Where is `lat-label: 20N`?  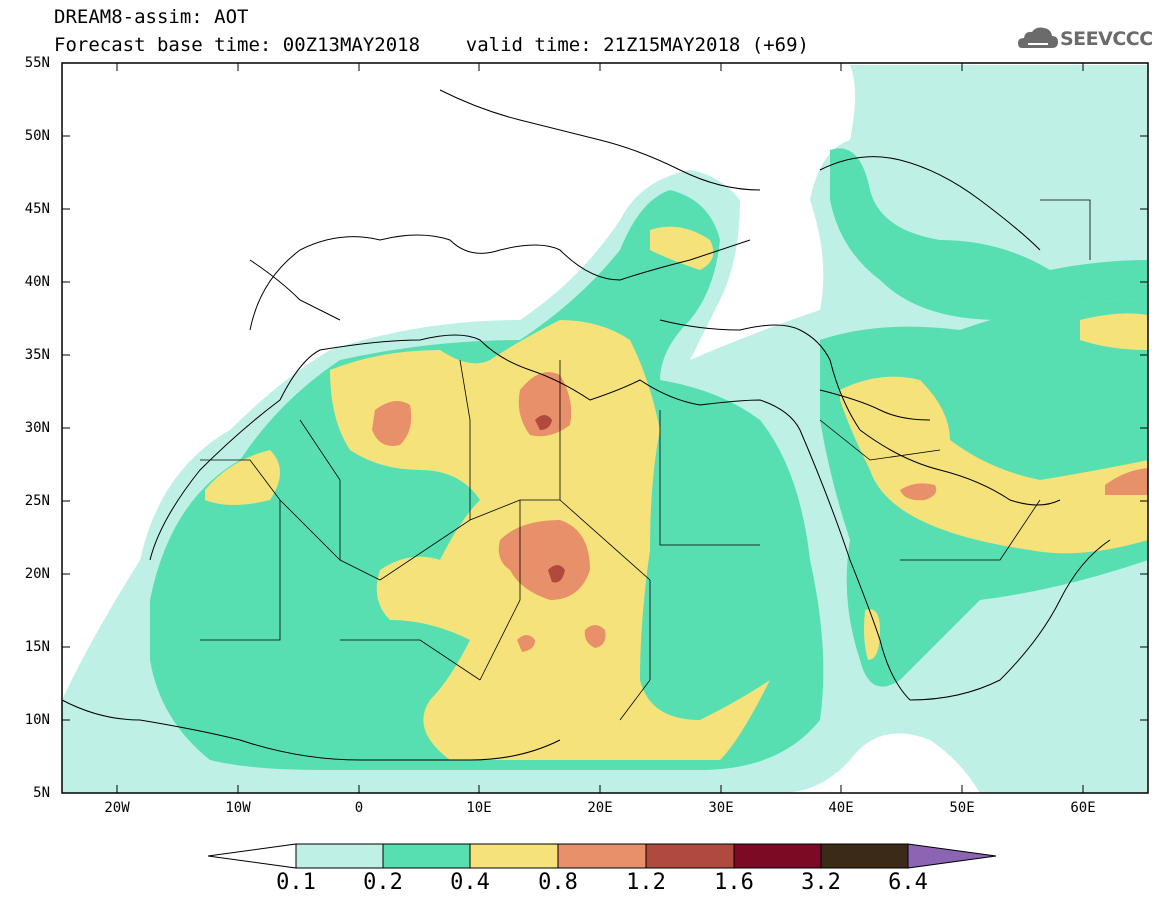
lat-label: 20N is located at coordinates (37, 574).